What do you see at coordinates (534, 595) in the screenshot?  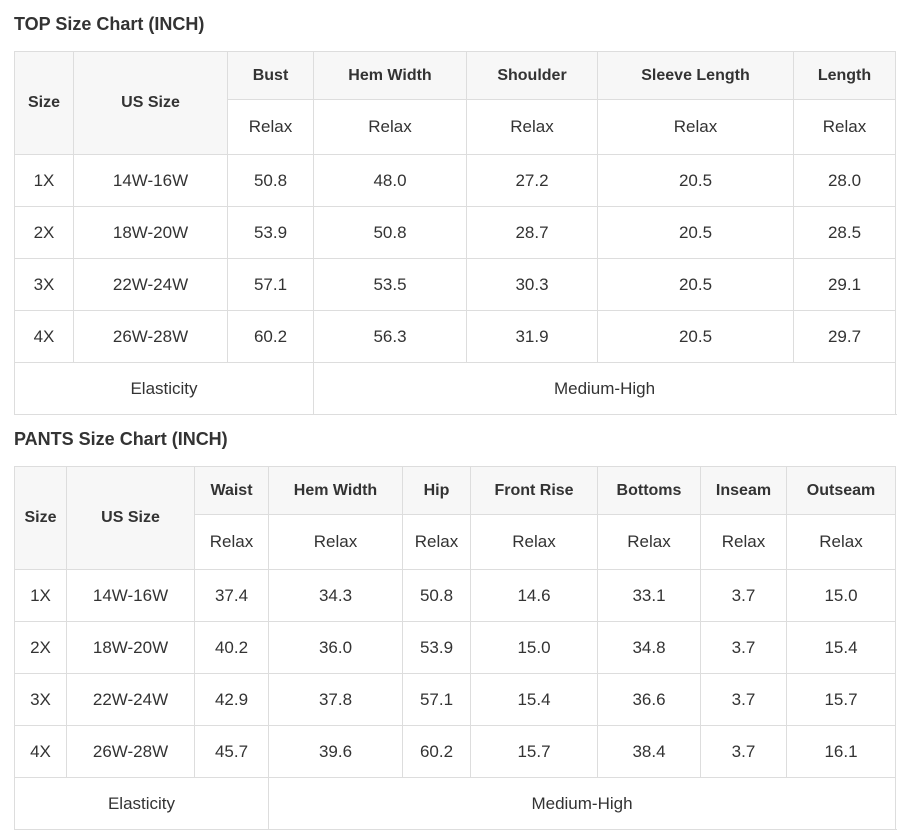 I see `measurement-cell: 14.6` at bounding box center [534, 595].